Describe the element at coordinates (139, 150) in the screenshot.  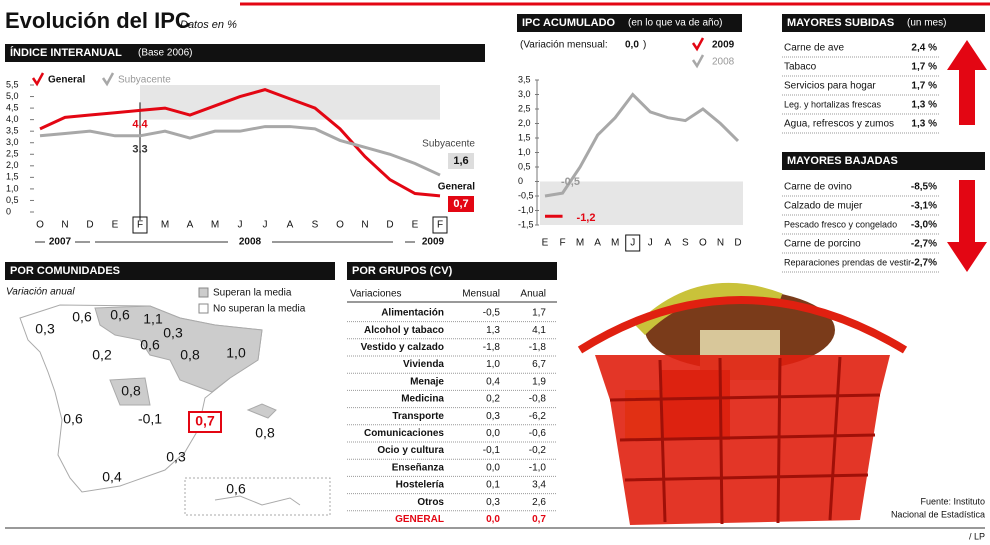
I see `value-label: 3,3` at that location.